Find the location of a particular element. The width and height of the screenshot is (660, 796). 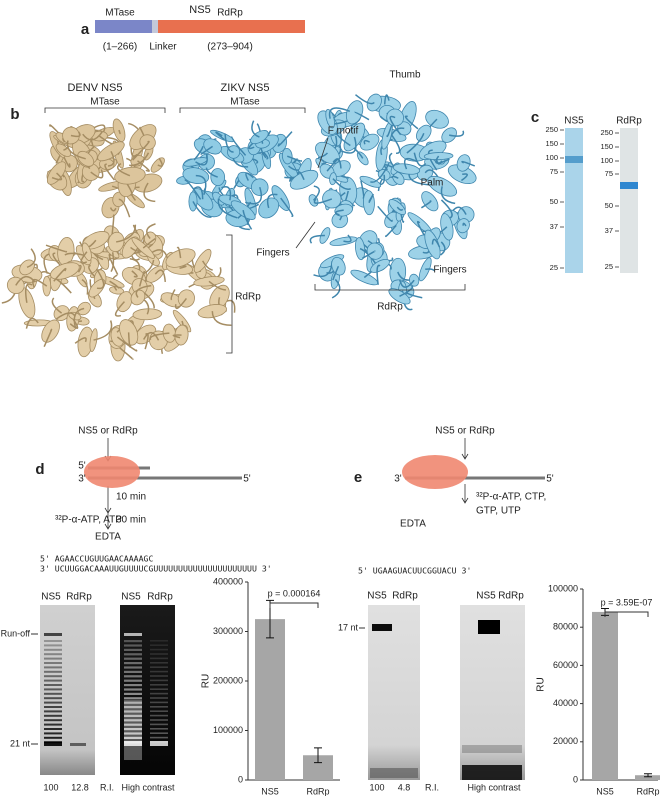

label: 12.8 is located at coordinates (80, 787).